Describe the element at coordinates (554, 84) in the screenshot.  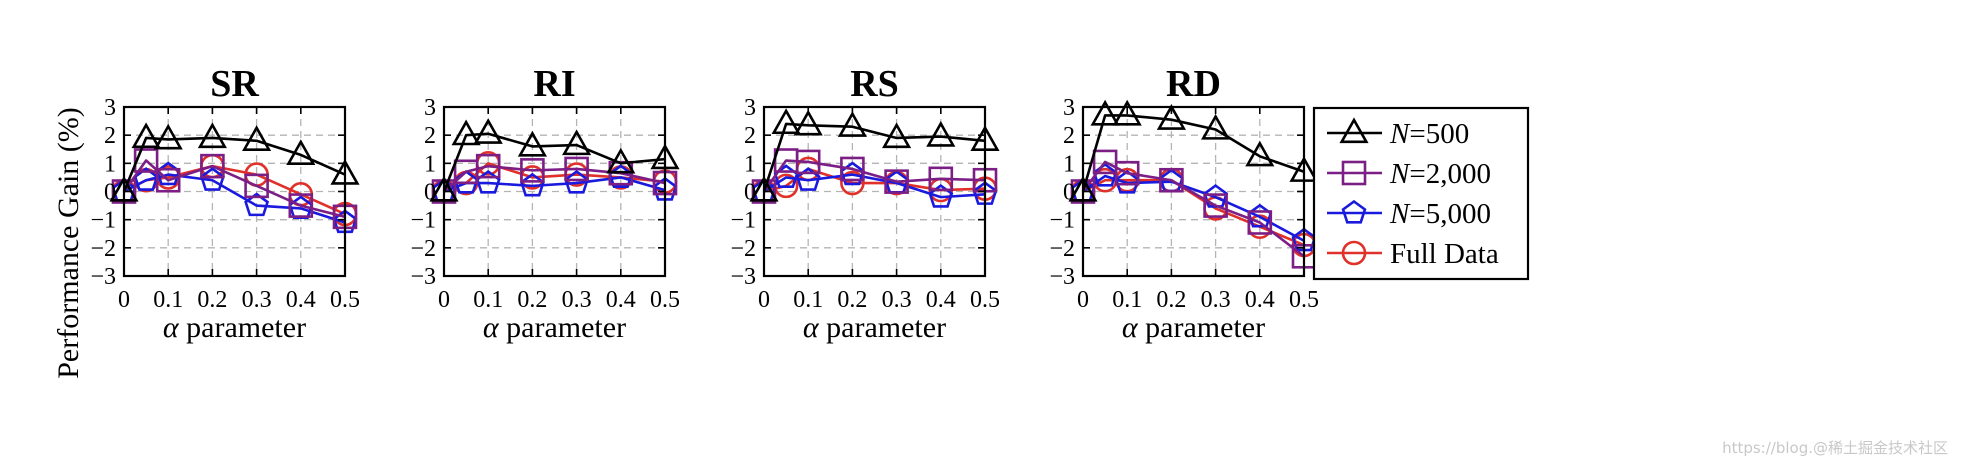
I see `panel-title: RI` at that location.